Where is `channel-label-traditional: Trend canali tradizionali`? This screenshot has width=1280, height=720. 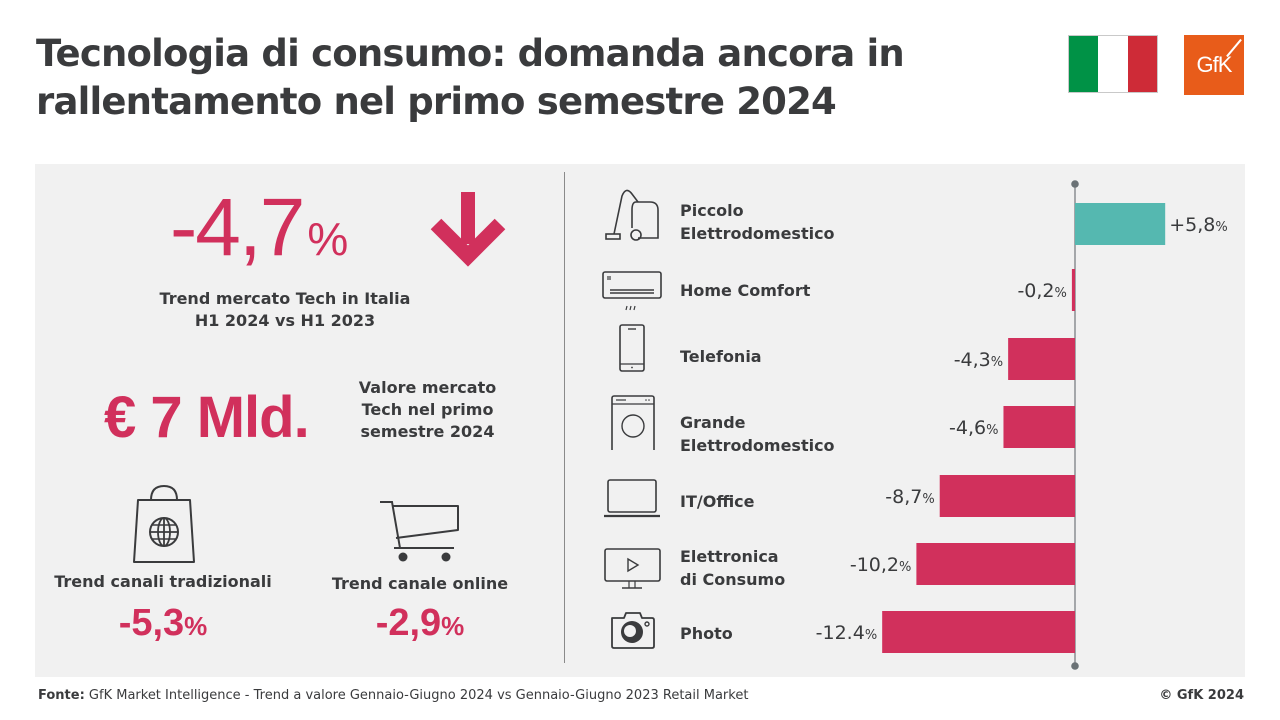
channel-label-traditional: Trend canali tradizionali is located at coordinates (163, 581).